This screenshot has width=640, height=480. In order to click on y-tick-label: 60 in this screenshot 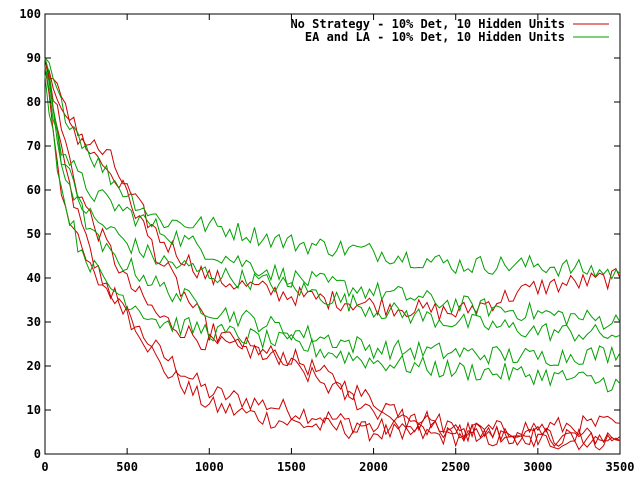, I will do `click(34, 190)`.